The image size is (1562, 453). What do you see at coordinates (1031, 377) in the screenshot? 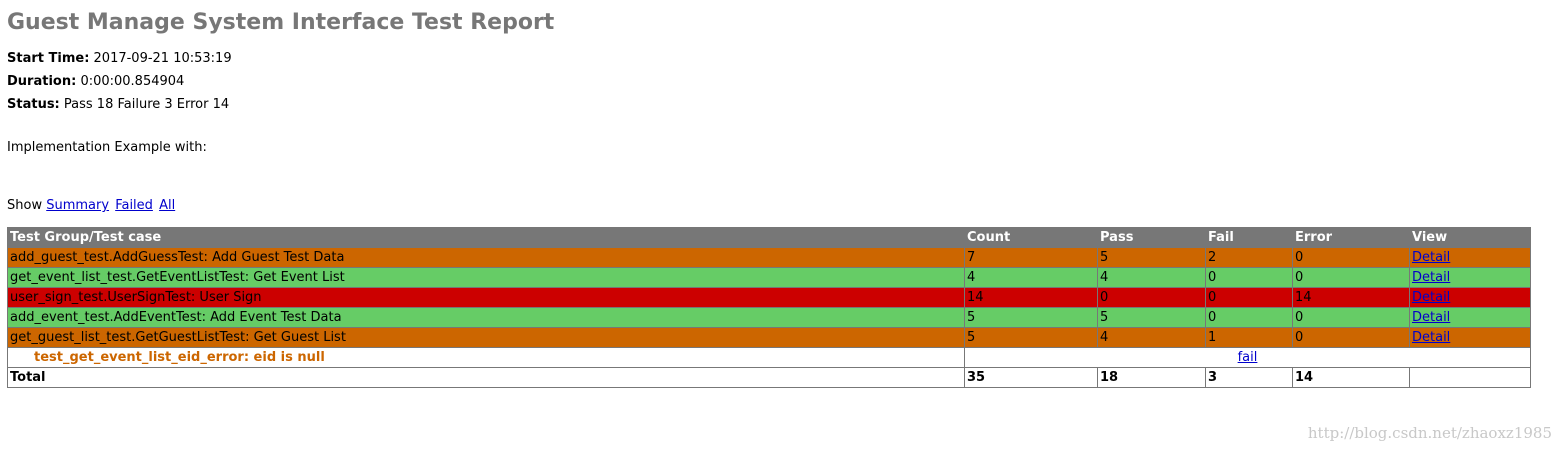
I see `total-count: 35` at bounding box center [1031, 377].